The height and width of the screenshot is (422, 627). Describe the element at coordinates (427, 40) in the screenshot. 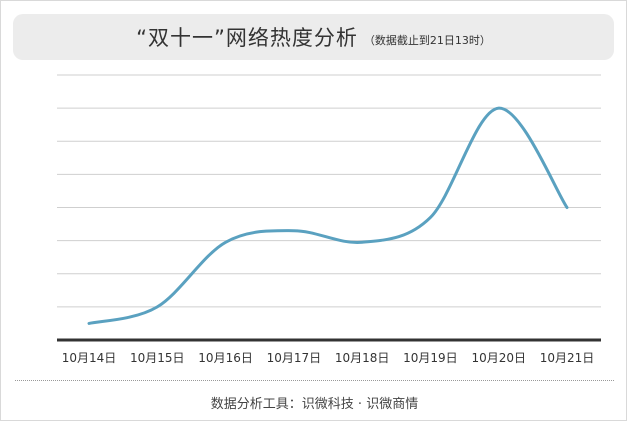

I see `chart-subtitle: （数据截止到21日13时）` at that location.